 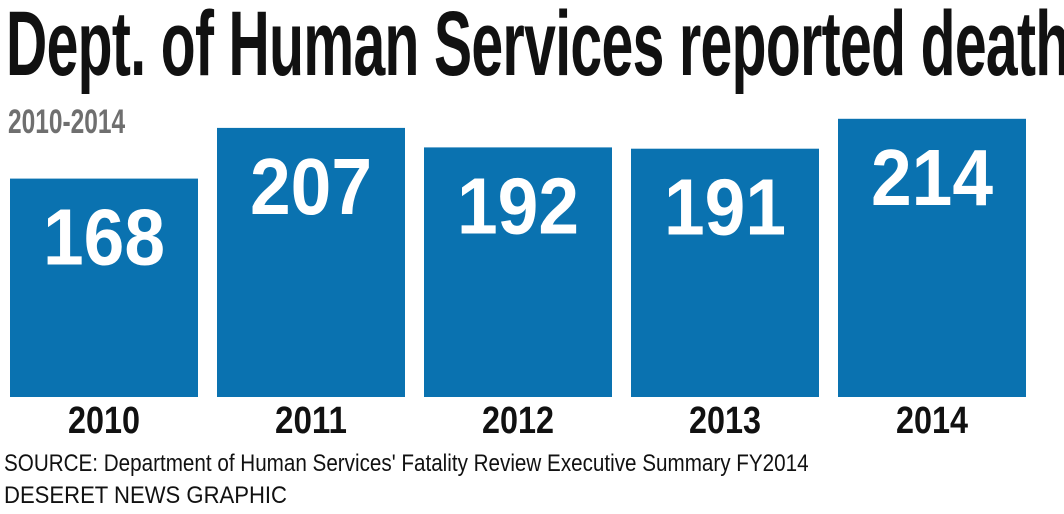 I want to click on chart-subtitle: 2010-2014, so click(x=67, y=122).